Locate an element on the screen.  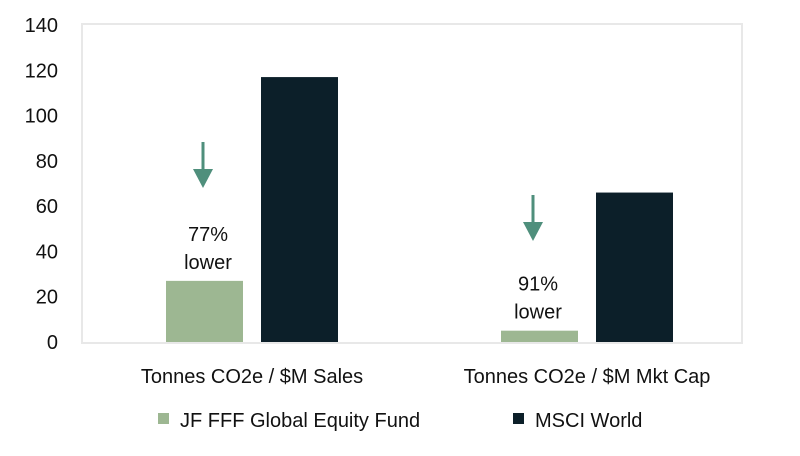
y-tick-label: 60 is located at coordinates (47, 207).